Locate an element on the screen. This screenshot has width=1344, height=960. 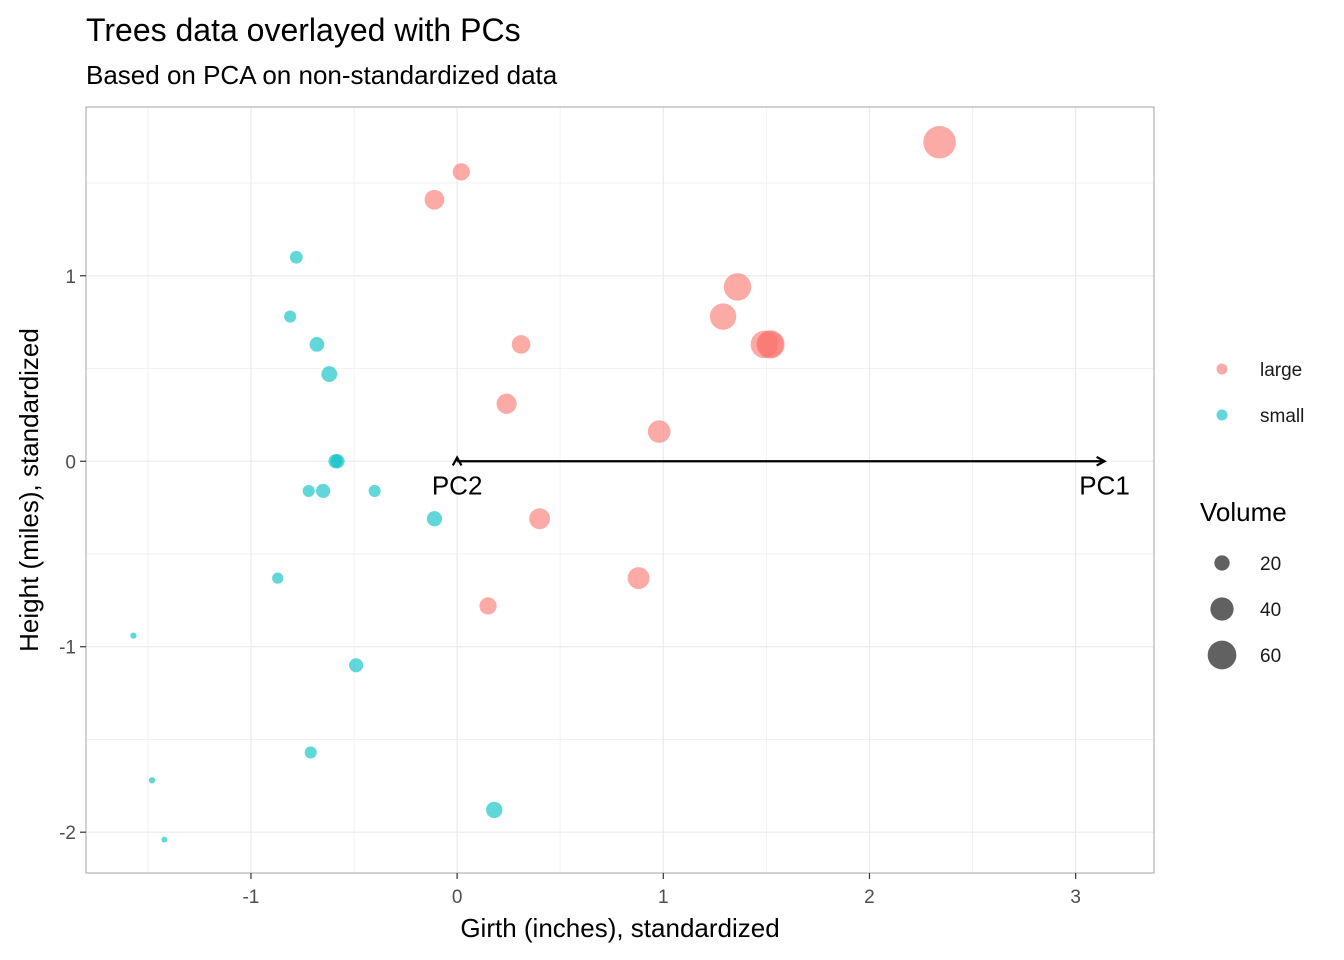
y-tick-label: -2 is located at coordinates (67, 833).